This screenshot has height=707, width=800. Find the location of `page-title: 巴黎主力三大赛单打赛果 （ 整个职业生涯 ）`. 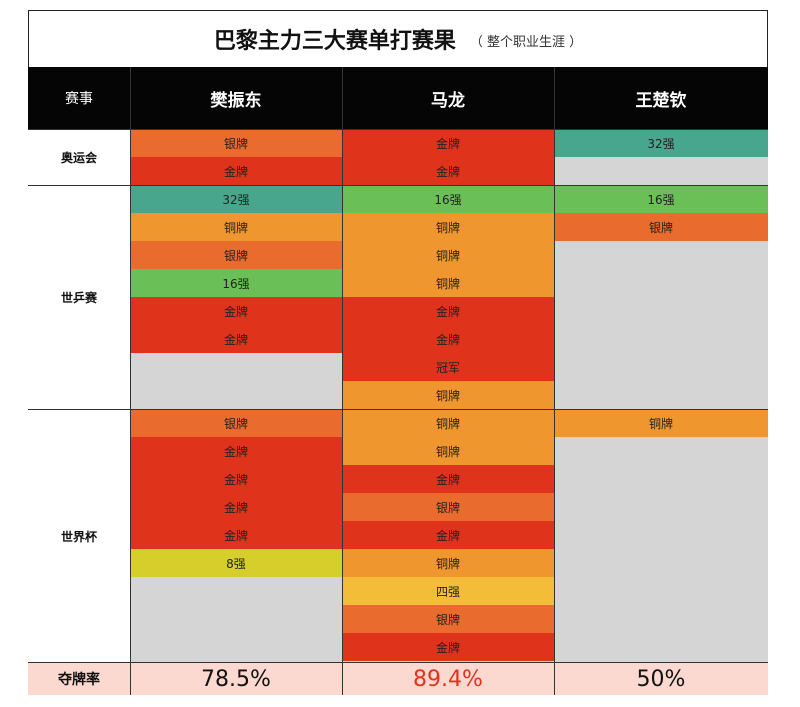

page-title: 巴黎主力三大赛单打赛果 （ 整个职业生涯 ） is located at coordinates (398, 38).